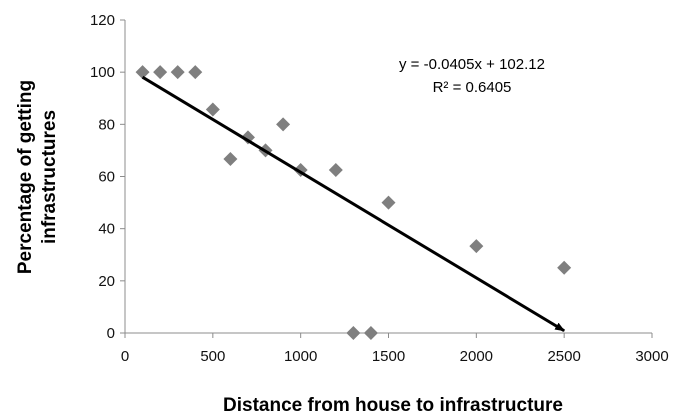  What do you see at coordinates (25, 177) in the screenshot?
I see `y-axis-title-line-1: Percentage of getting` at bounding box center [25, 177].